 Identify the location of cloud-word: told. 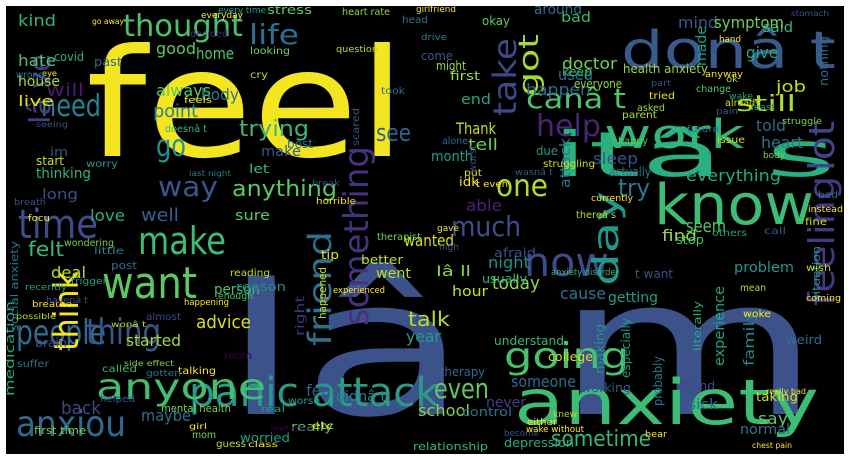
(771, 125).